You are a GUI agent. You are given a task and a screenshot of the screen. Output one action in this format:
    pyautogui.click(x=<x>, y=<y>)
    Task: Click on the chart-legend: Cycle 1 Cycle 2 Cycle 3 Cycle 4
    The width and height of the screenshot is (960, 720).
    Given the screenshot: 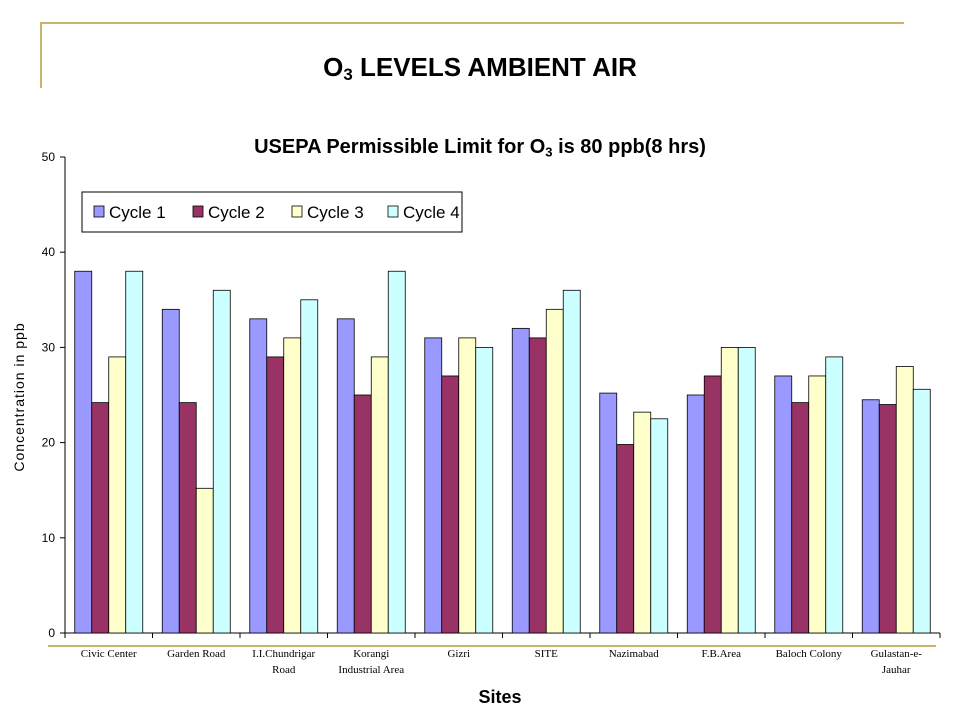 What is the action you would take?
    pyautogui.click(x=272, y=212)
    